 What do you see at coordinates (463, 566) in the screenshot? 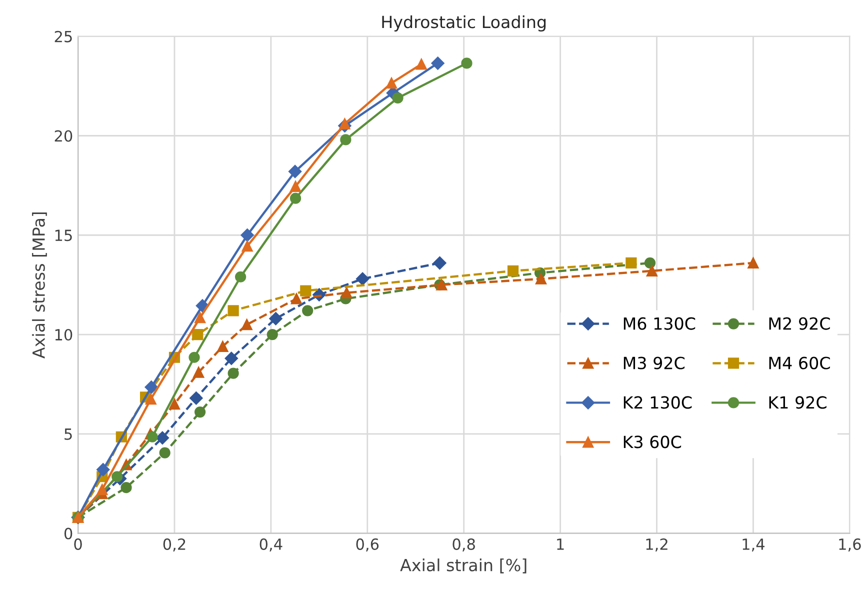
I see `x-axis-title: Axial strain [%]` at bounding box center [463, 566].